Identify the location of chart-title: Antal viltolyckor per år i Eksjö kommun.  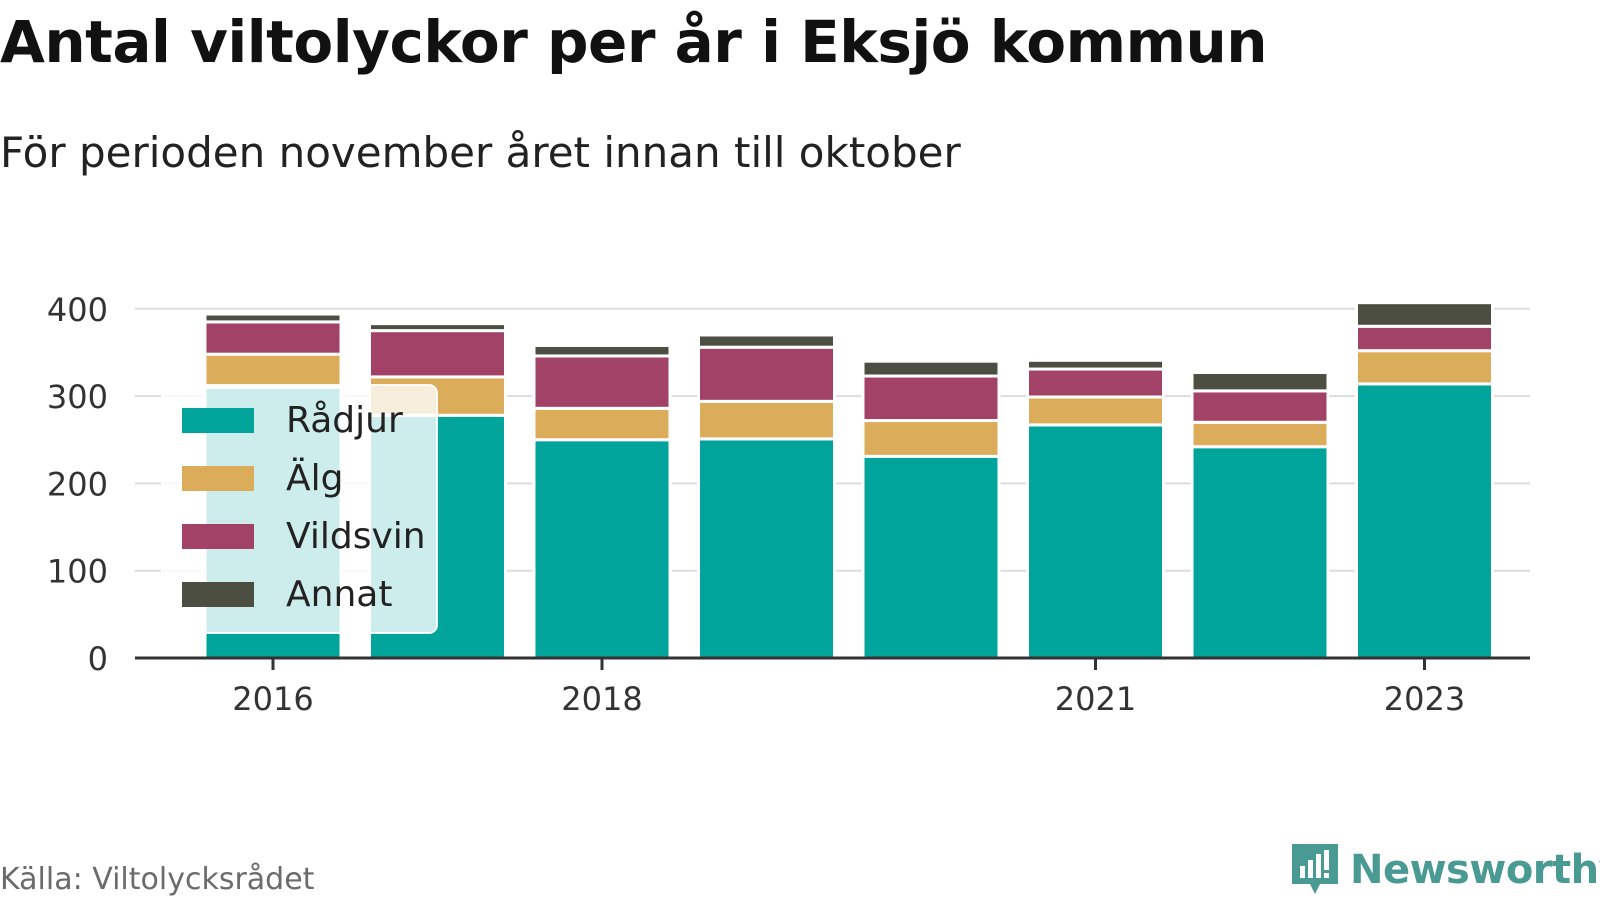
(634, 42).